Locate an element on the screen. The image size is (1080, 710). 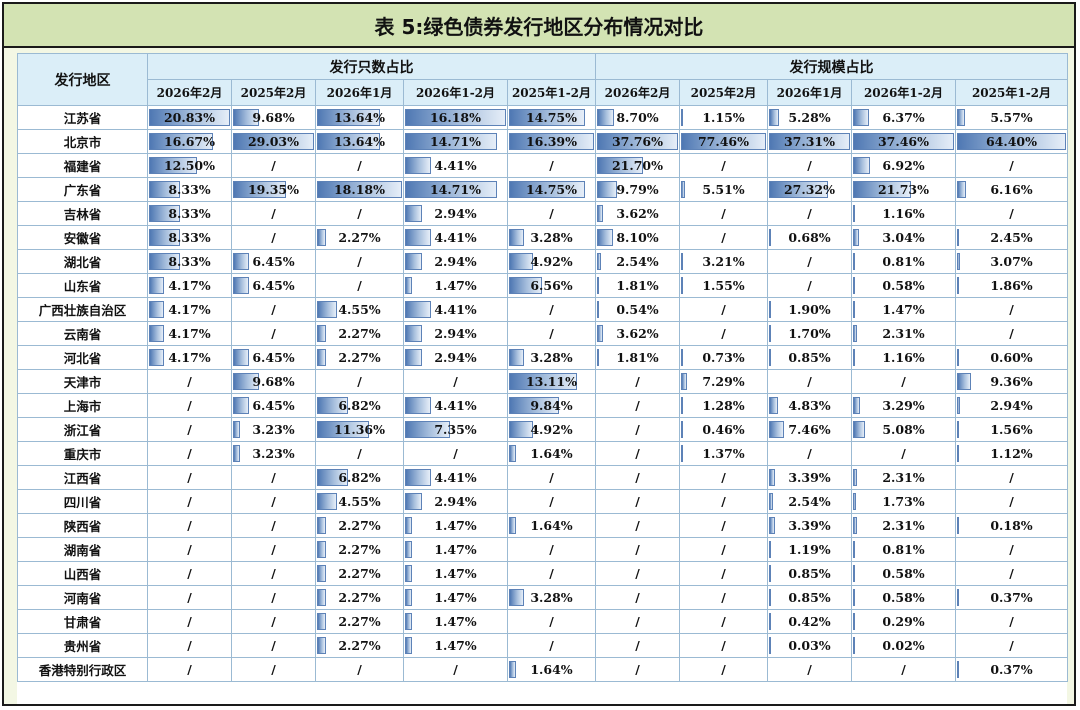
region-cell: 甘肃省 is located at coordinates (82, 621).